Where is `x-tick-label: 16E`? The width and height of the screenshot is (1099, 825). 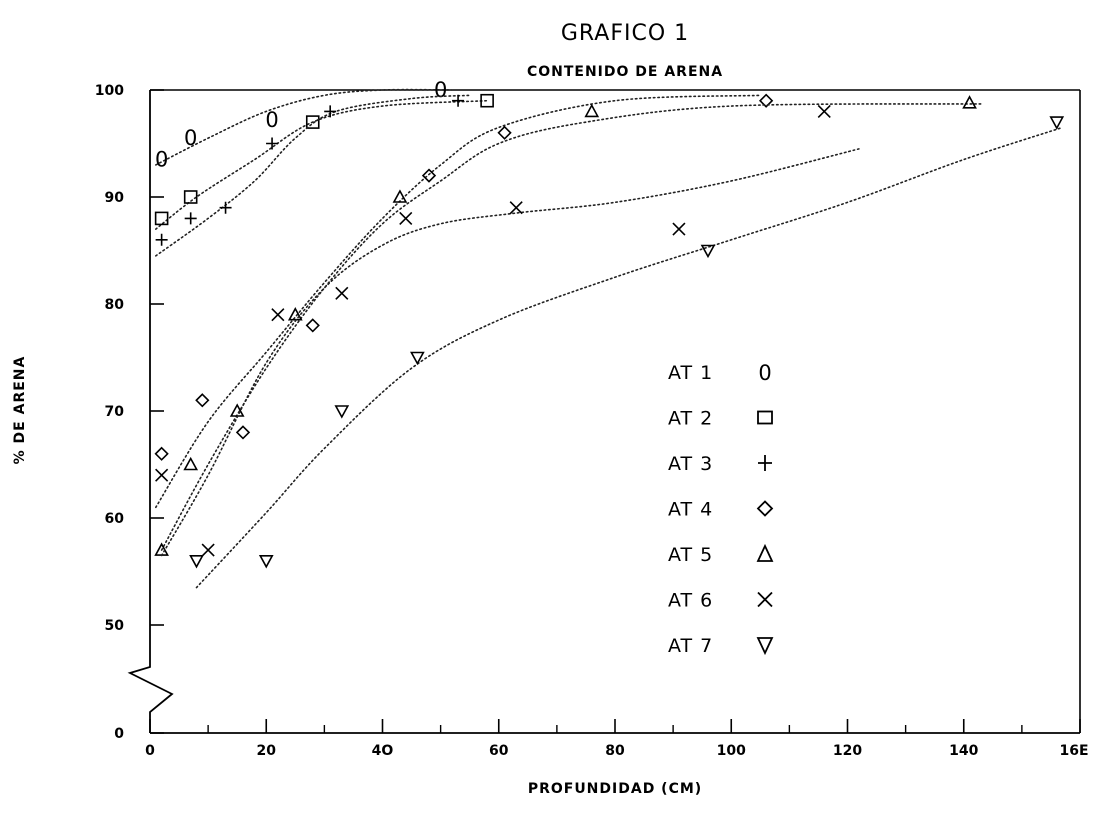 x-tick-label: 16E is located at coordinates (1073, 751).